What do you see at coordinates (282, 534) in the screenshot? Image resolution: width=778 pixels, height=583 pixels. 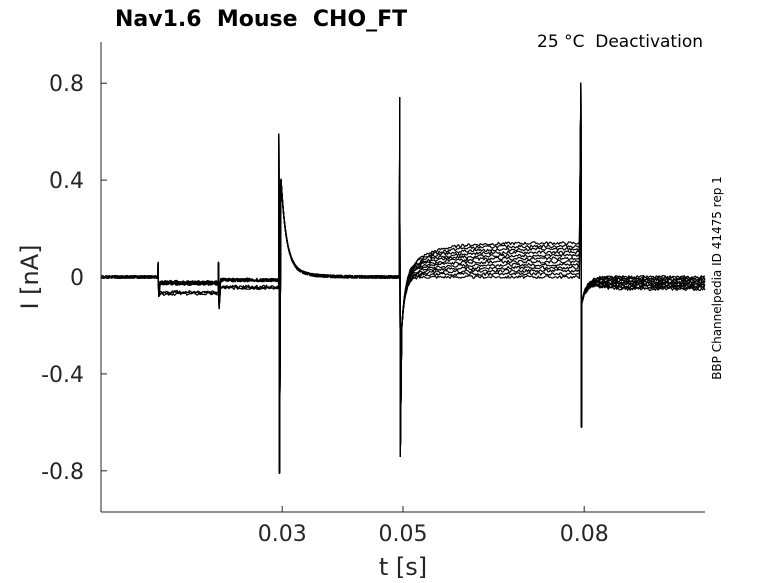 I see `x-tick-label: 0.03` at bounding box center [282, 534].